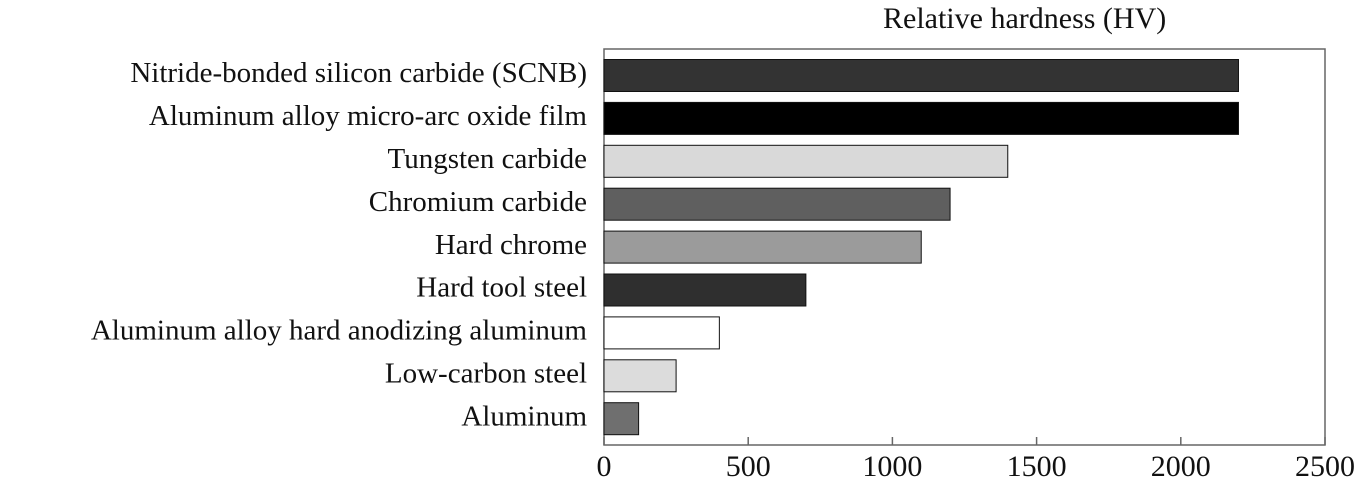 This screenshot has width=1358, height=483. What do you see at coordinates (486, 373) in the screenshot?
I see `category-label-8: Low-carbon steel` at bounding box center [486, 373].